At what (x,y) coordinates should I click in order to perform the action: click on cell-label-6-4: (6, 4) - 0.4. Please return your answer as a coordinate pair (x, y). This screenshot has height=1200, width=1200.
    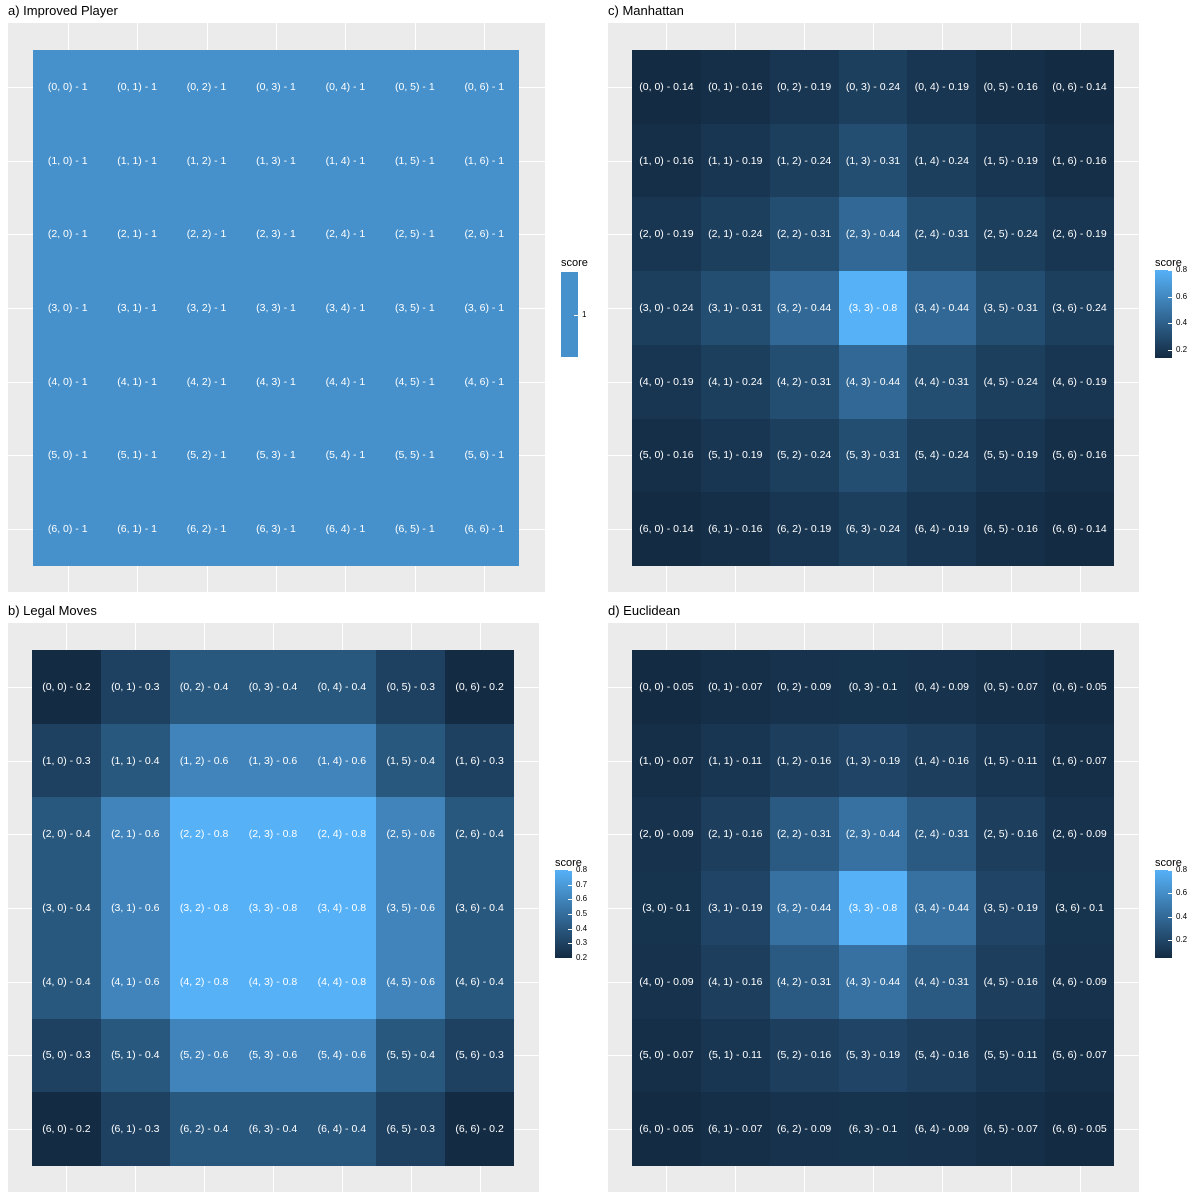
    Looking at the image, I should click on (342, 1129).